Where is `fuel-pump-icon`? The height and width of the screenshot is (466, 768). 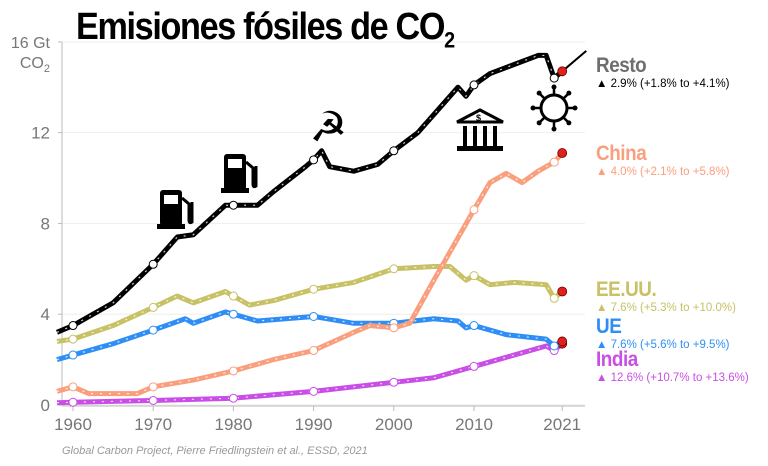
fuel-pump-icon is located at coordinates (239, 173).